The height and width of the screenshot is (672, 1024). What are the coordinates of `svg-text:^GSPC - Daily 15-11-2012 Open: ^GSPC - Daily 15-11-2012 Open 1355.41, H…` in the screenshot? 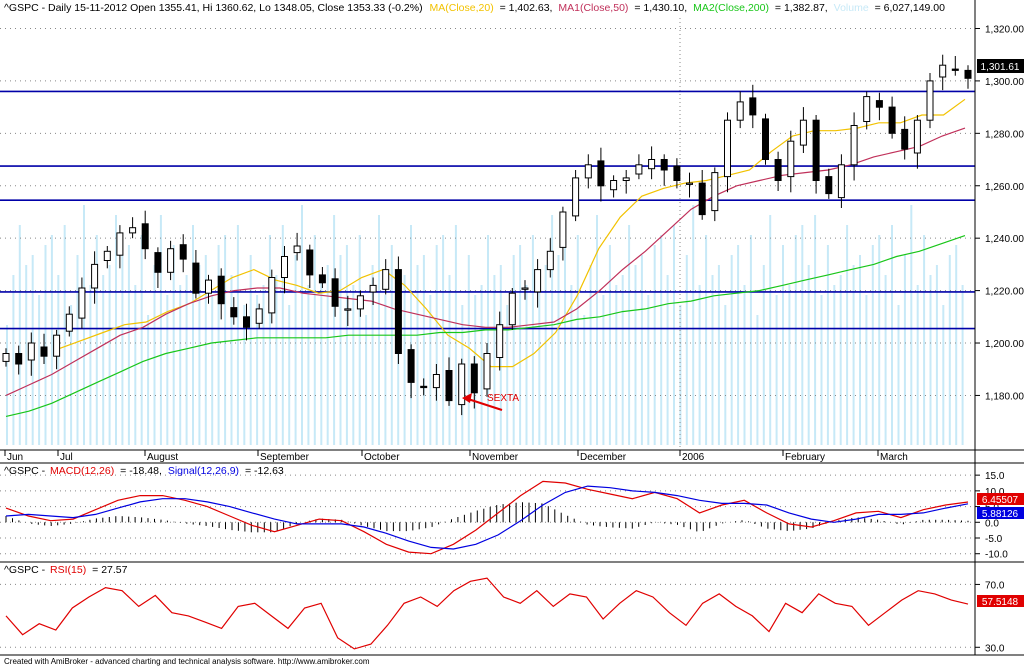 It's located at (474, 8).